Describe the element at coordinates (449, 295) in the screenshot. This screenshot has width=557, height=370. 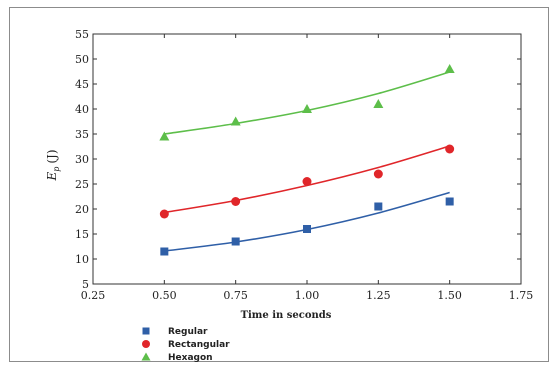
I see `x-tick-label: 1.50` at that location.